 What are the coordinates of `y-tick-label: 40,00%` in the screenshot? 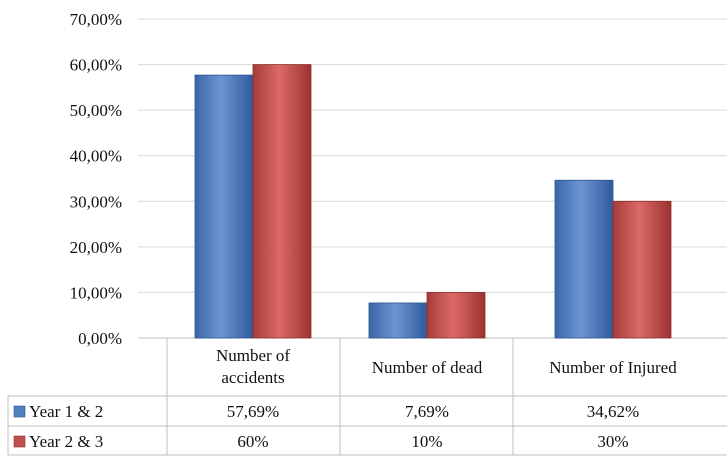 It's located at (96, 156).